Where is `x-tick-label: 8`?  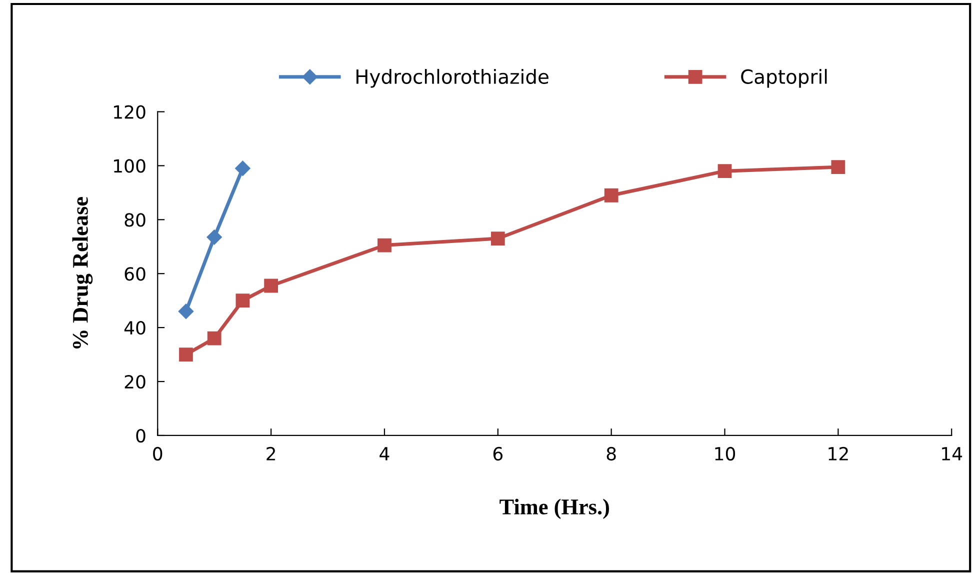 x-tick-label: 8 is located at coordinates (611, 453).